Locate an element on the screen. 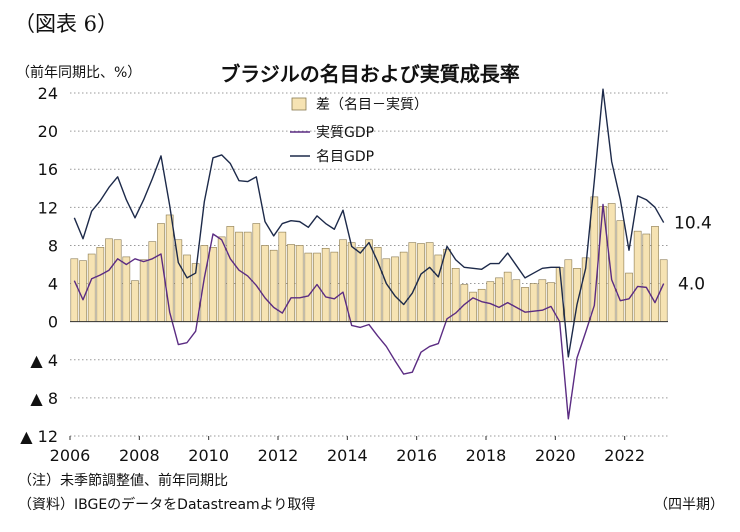 This screenshot has height=532, width=740. legend-label: 差（名目－実質） is located at coordinates (372, 105).